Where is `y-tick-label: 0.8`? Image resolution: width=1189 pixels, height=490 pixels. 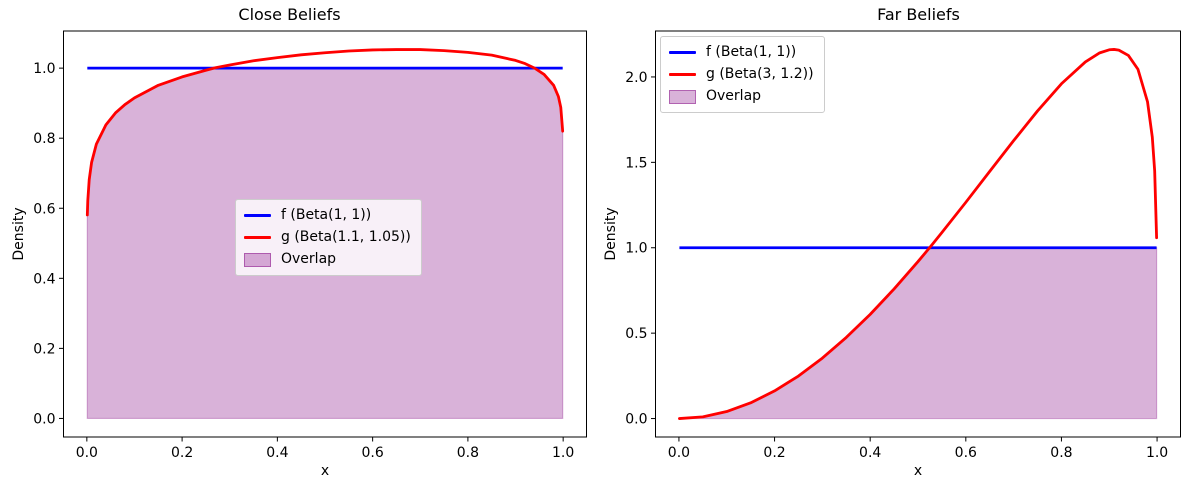
y-tick-label: 0.8 is located at coordinates (44, 139).